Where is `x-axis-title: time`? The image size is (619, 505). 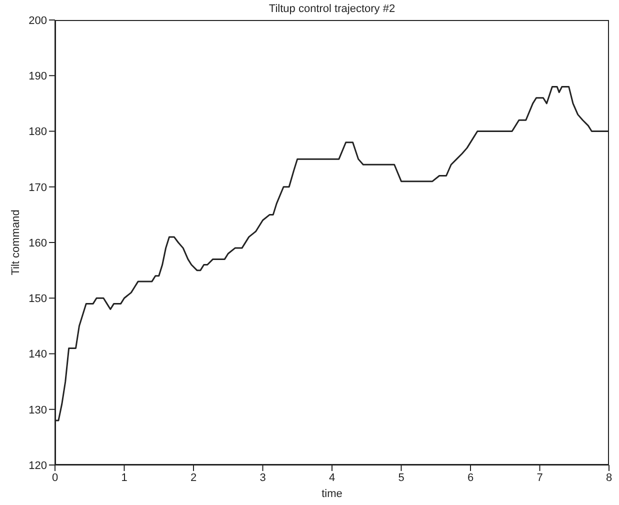 x-axis-title: time is located at coordinates (332, 494).